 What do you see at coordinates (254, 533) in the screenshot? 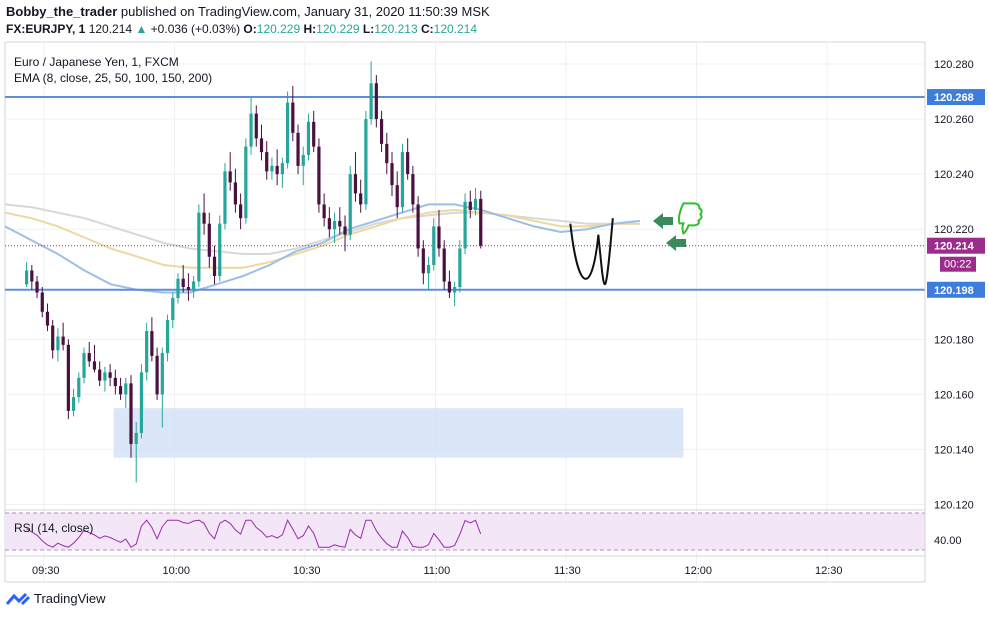
I see `rsi-line` at bounding box center [254, 533].